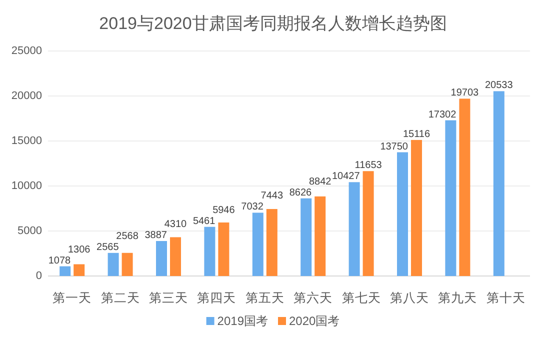  What do you see at coordinates (499, 86) in the screenshot?
I see `data-label: 20533` at bounding box center [499, 86].